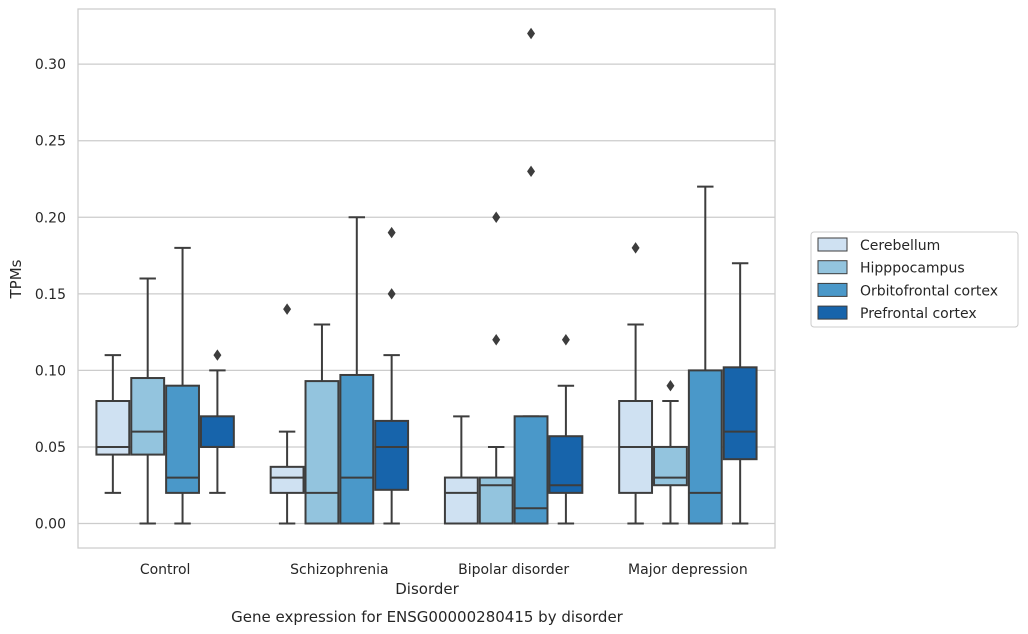 The image size is (1028, 634). I want to click on x-axis-label: Disorder, so click(427, 589).